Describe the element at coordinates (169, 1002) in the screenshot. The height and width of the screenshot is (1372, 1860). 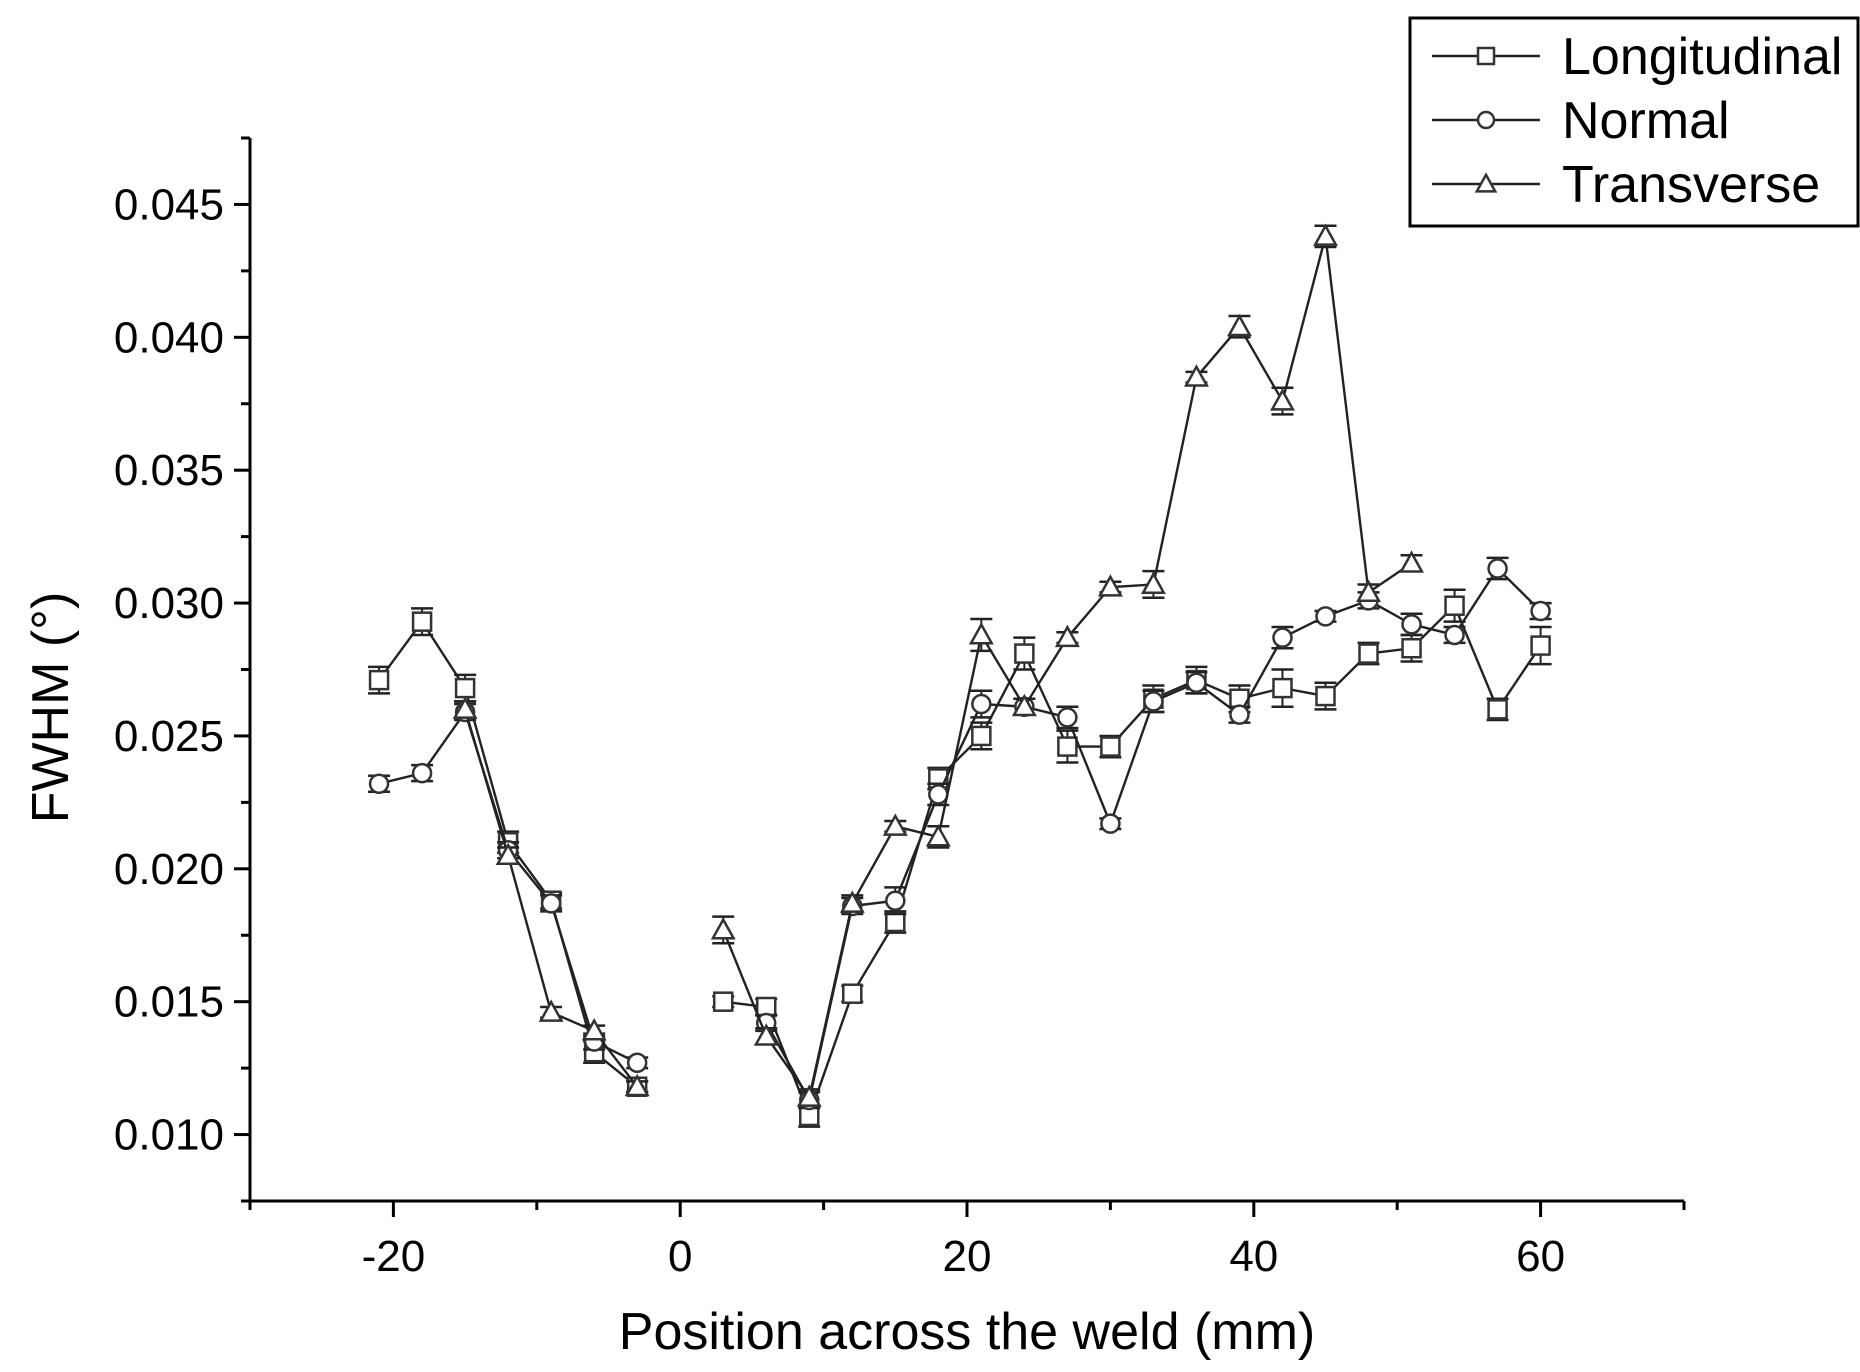
I see `y-tick-label: 0.015` at that location.